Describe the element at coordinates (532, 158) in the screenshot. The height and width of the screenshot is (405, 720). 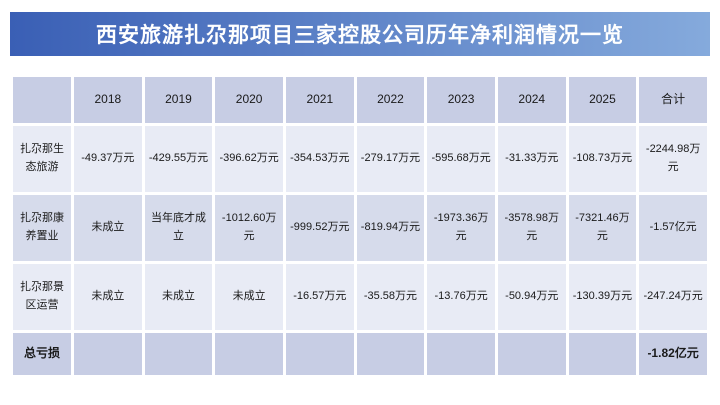
I see `table-cell: -31.33万元` at that location.